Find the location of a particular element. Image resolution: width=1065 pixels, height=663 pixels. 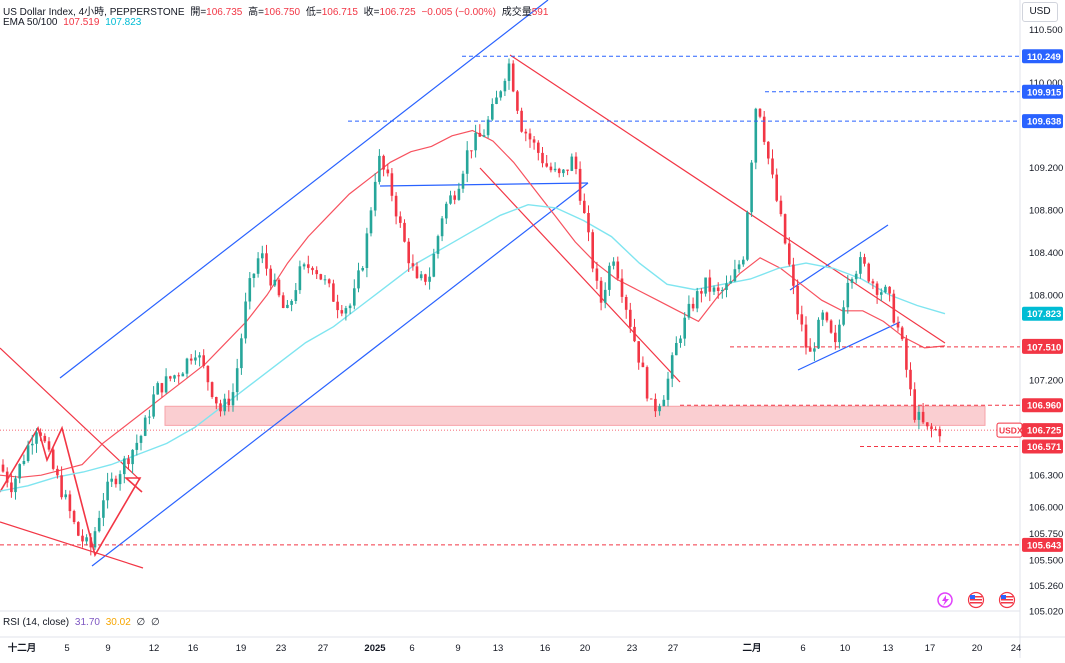

x-tick-label: 19 is located at coordinates (241, 648).